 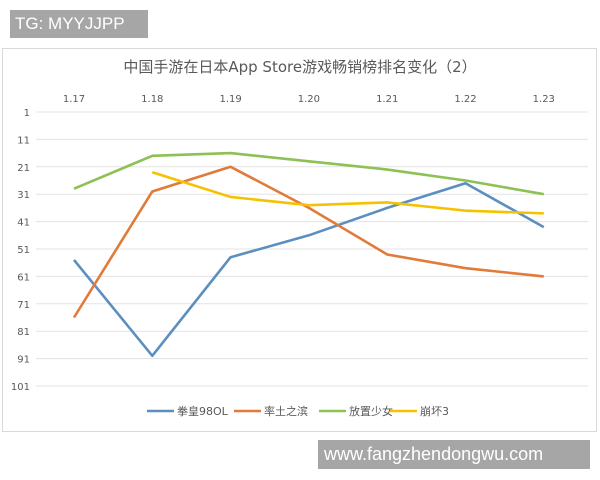 I want to click on legend-label: 率土之滨, so click(x=286, y=411).